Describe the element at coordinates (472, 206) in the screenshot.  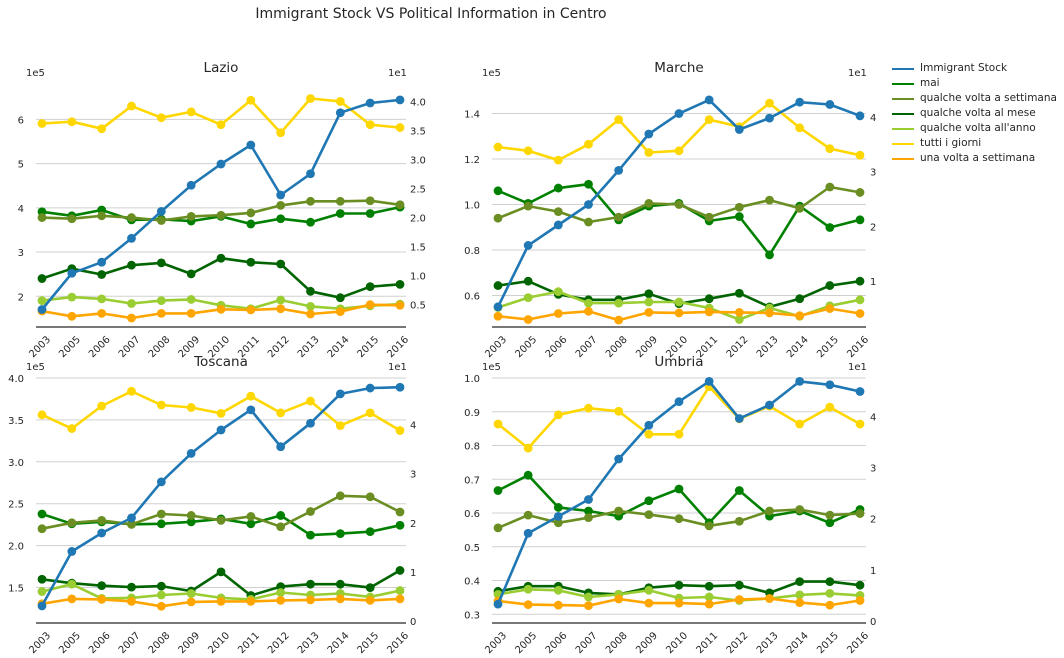
I see `left-tick-label: 1.0` at that location.